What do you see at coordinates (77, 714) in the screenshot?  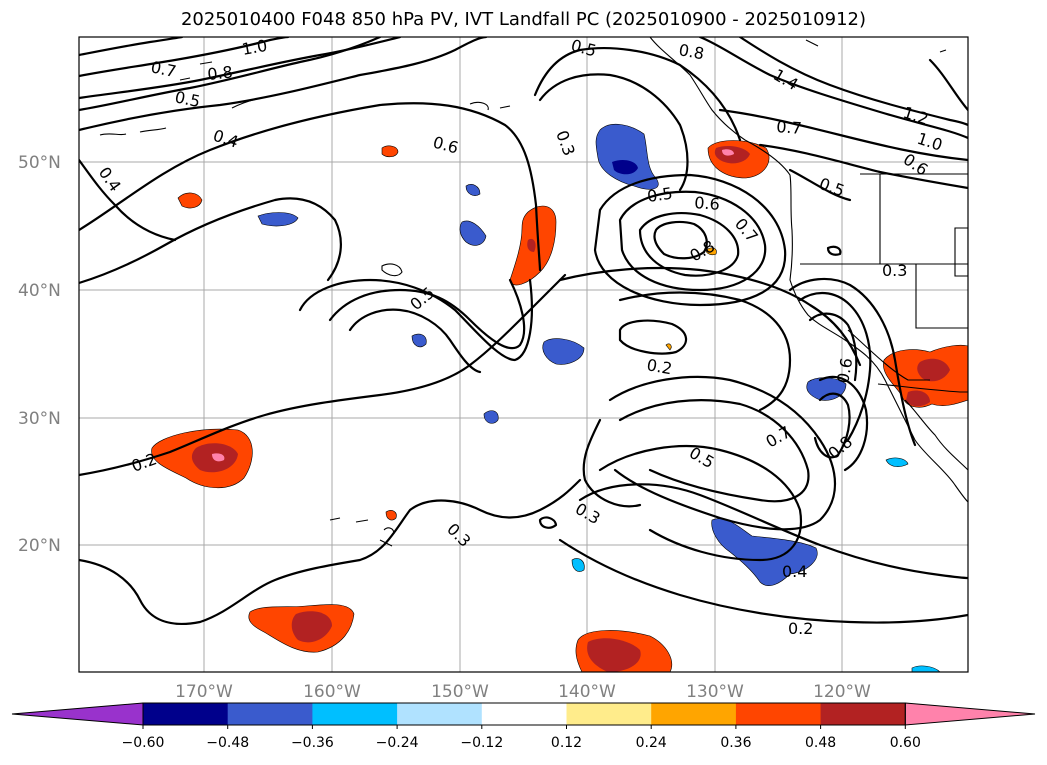 I see `colorbar-extend-min` at bounding box center [77, 714].